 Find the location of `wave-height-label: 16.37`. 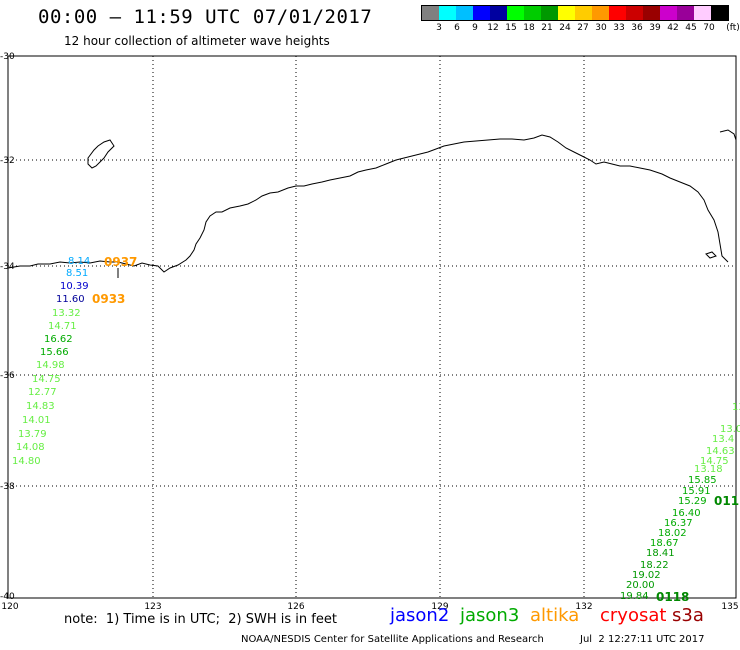

wave-height-label: 16.37 is located at coordinates (678, 523).